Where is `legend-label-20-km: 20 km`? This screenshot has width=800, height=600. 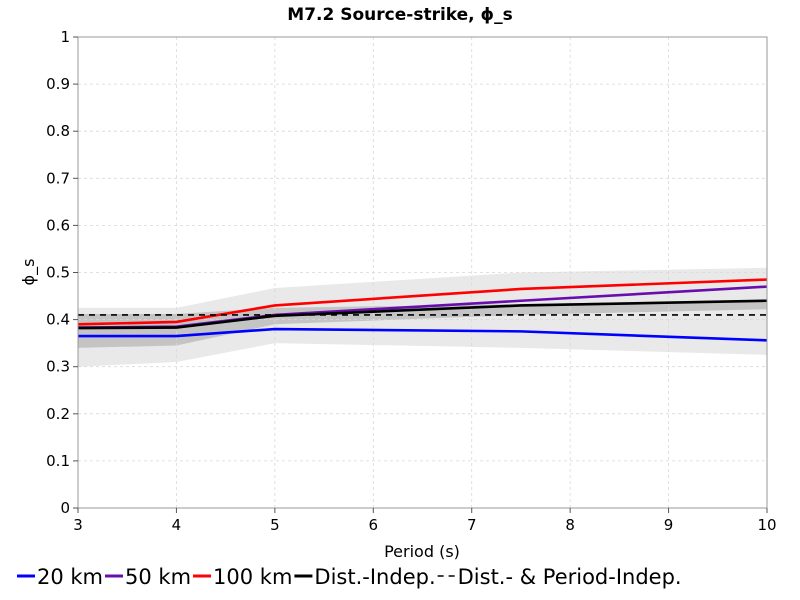
legend-label-20-km: 20 km is located at coordinates (70, 577).